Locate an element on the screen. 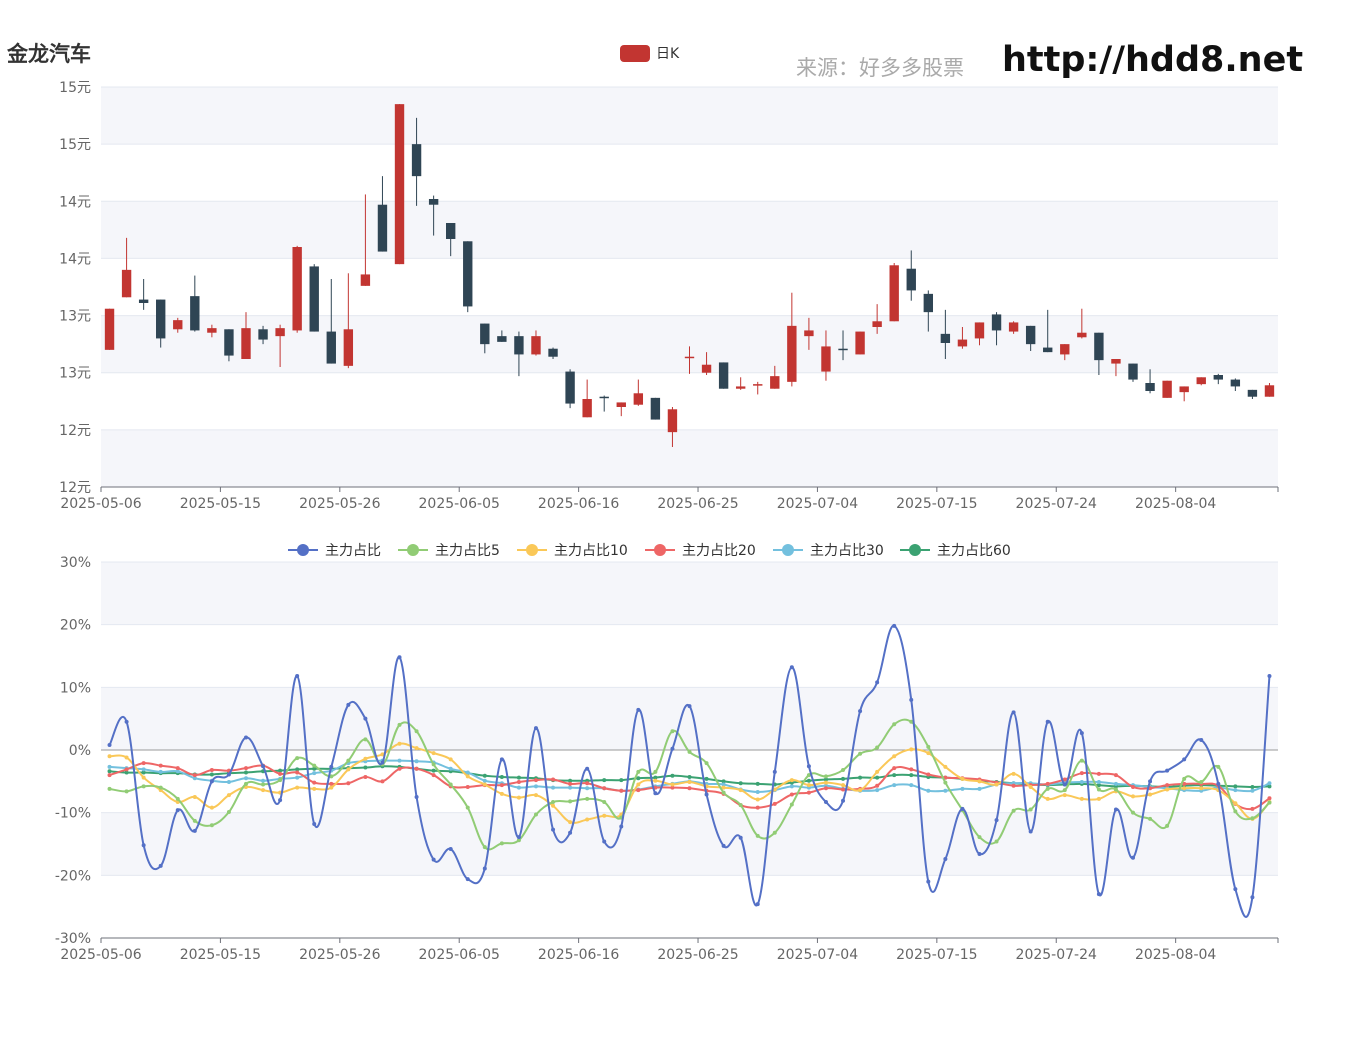 Image resolution: width=1365 pixels, height=1037 pixels. kline-y-tick-label: 13元 is located at coordinates (75, 317).